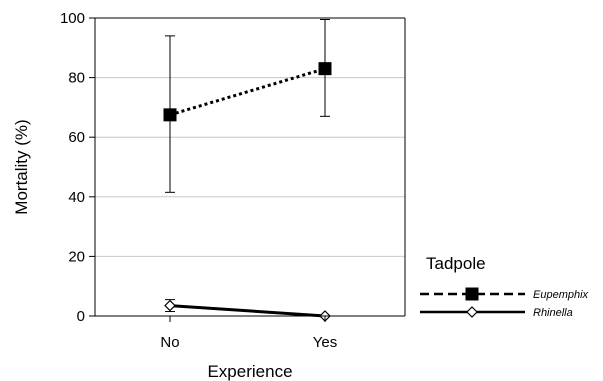 The width and height of the screenshot is (603, 381). Describe the element at coordinates (21, 166) in the screenshot. I see `y-axis-title: Mortality (%)` at that location.